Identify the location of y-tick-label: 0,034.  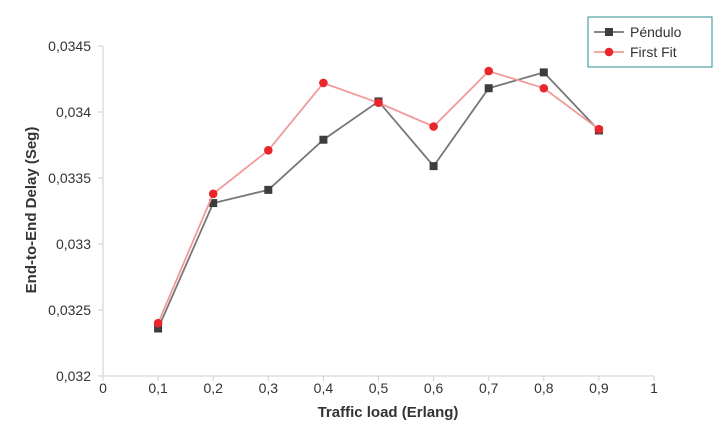
(73, 112).